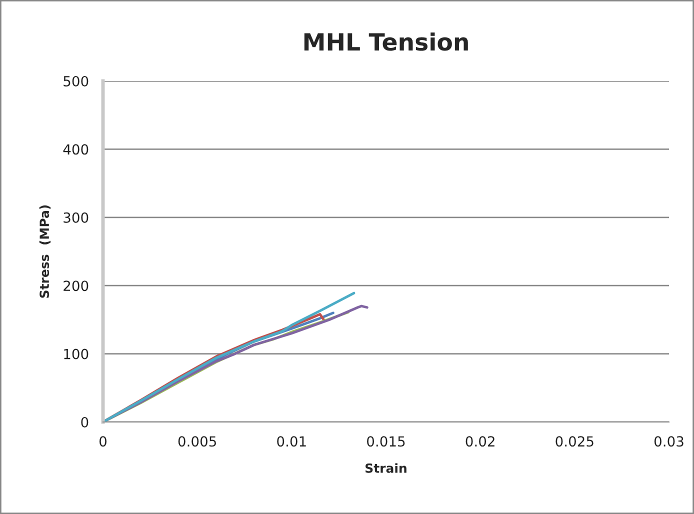 The image size is (694, 514). Describe the element at coordinates (386, 468) in the screenshot. I see `x-axis-title: Strain` at that location.